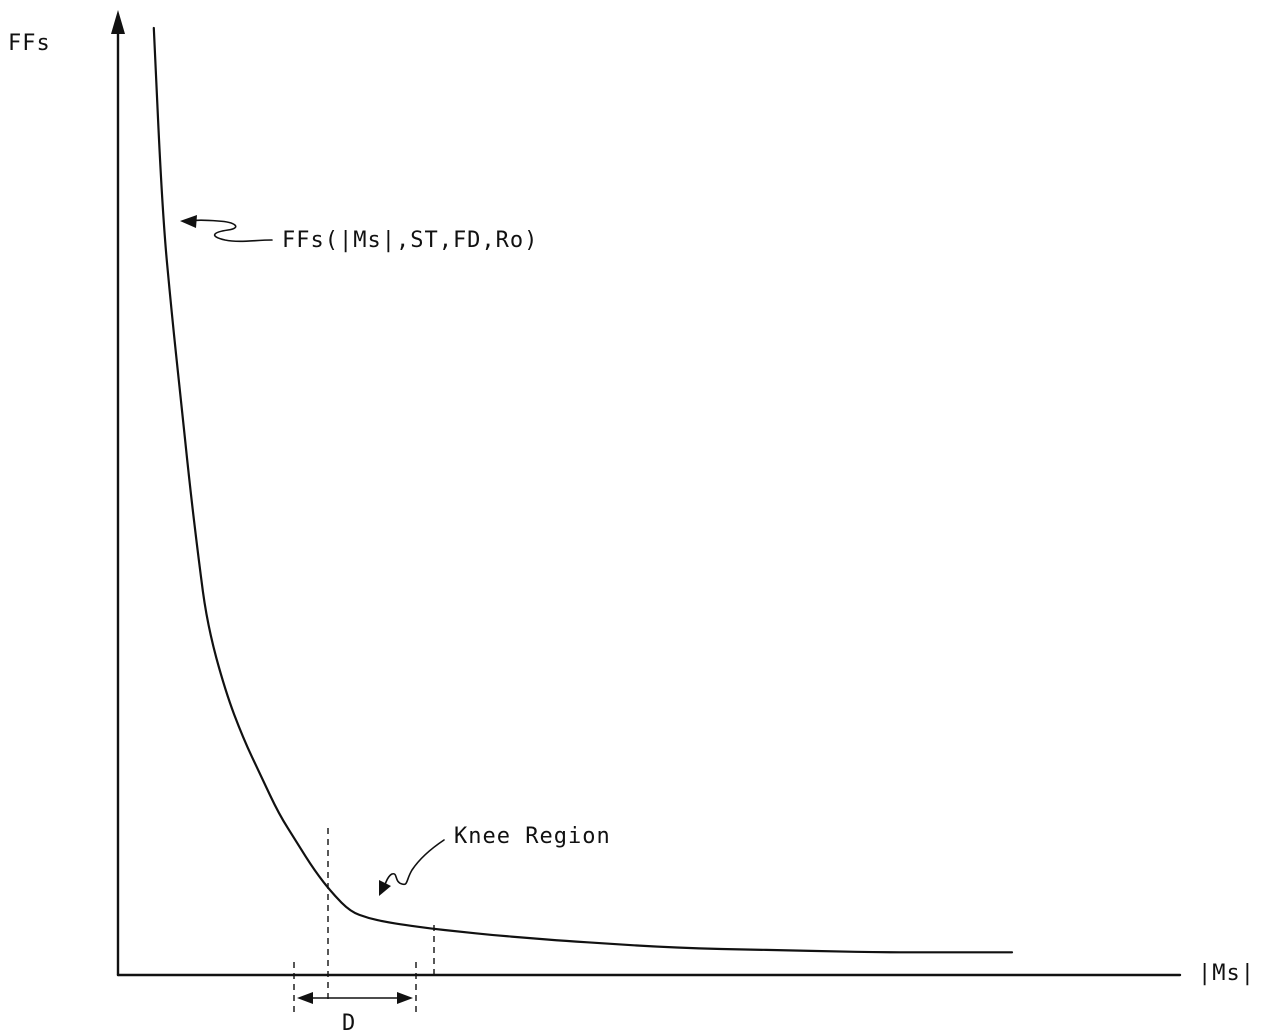 This screenshot has height=1036, width=1272. I want to click on interval-arrow-left-head, so click(305, 998).